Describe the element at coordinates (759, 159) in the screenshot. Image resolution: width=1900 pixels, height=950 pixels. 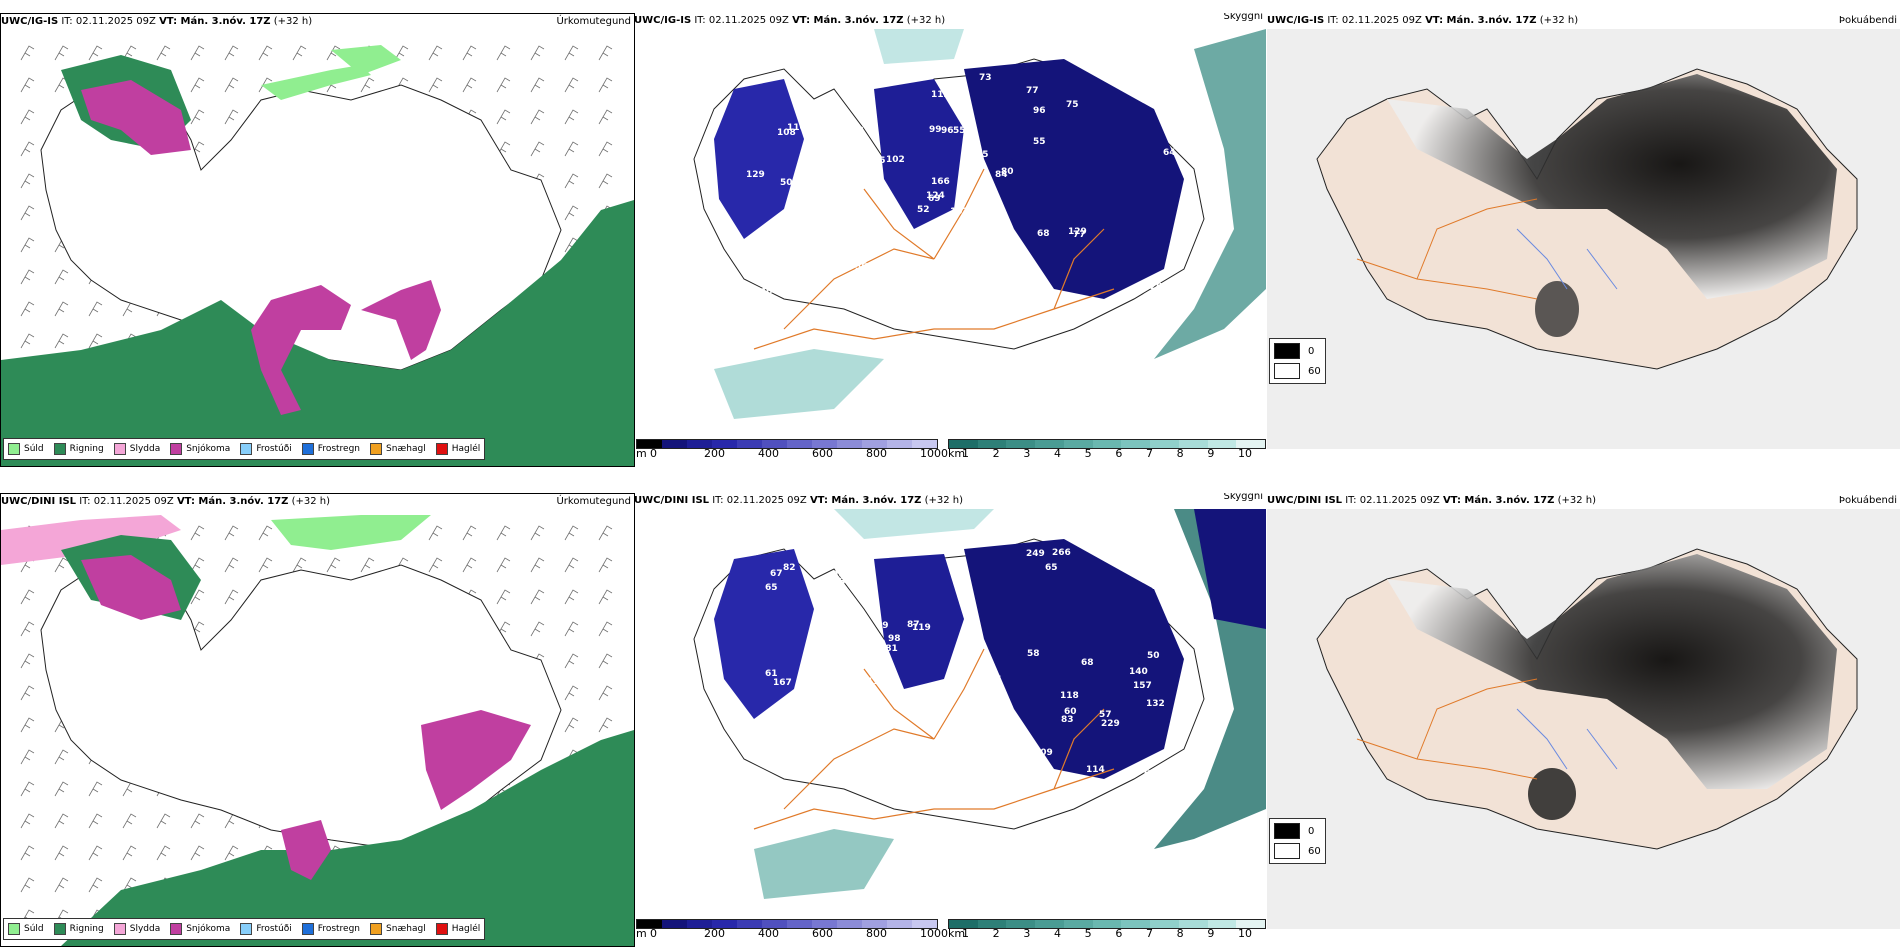
I see `cloud-base-area` at that location.